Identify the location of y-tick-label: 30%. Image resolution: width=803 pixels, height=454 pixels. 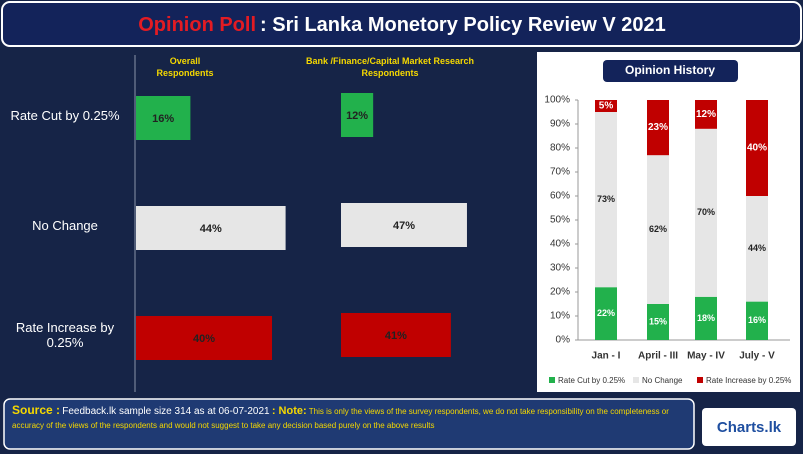
(560, 268).